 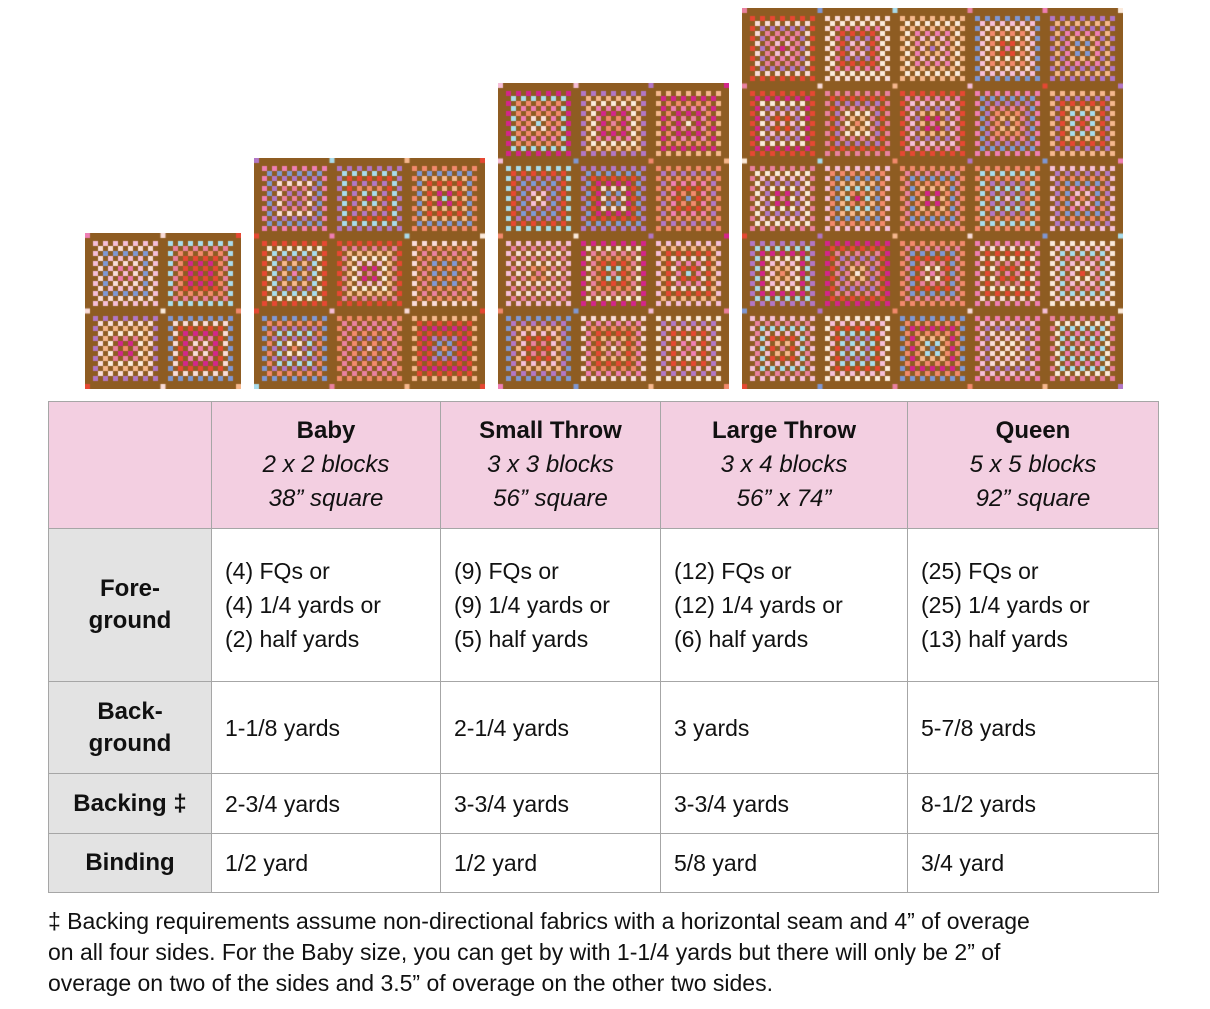 I want to click on column-size: 38” square, so click(x=326, y=498).